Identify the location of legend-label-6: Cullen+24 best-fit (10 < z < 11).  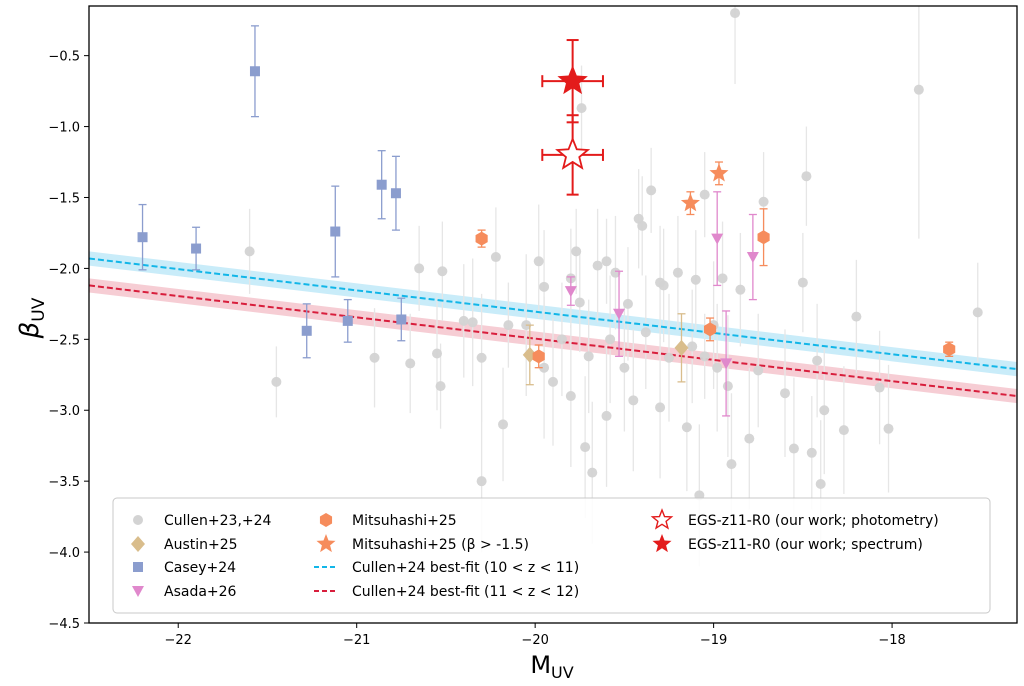
(465, 568).